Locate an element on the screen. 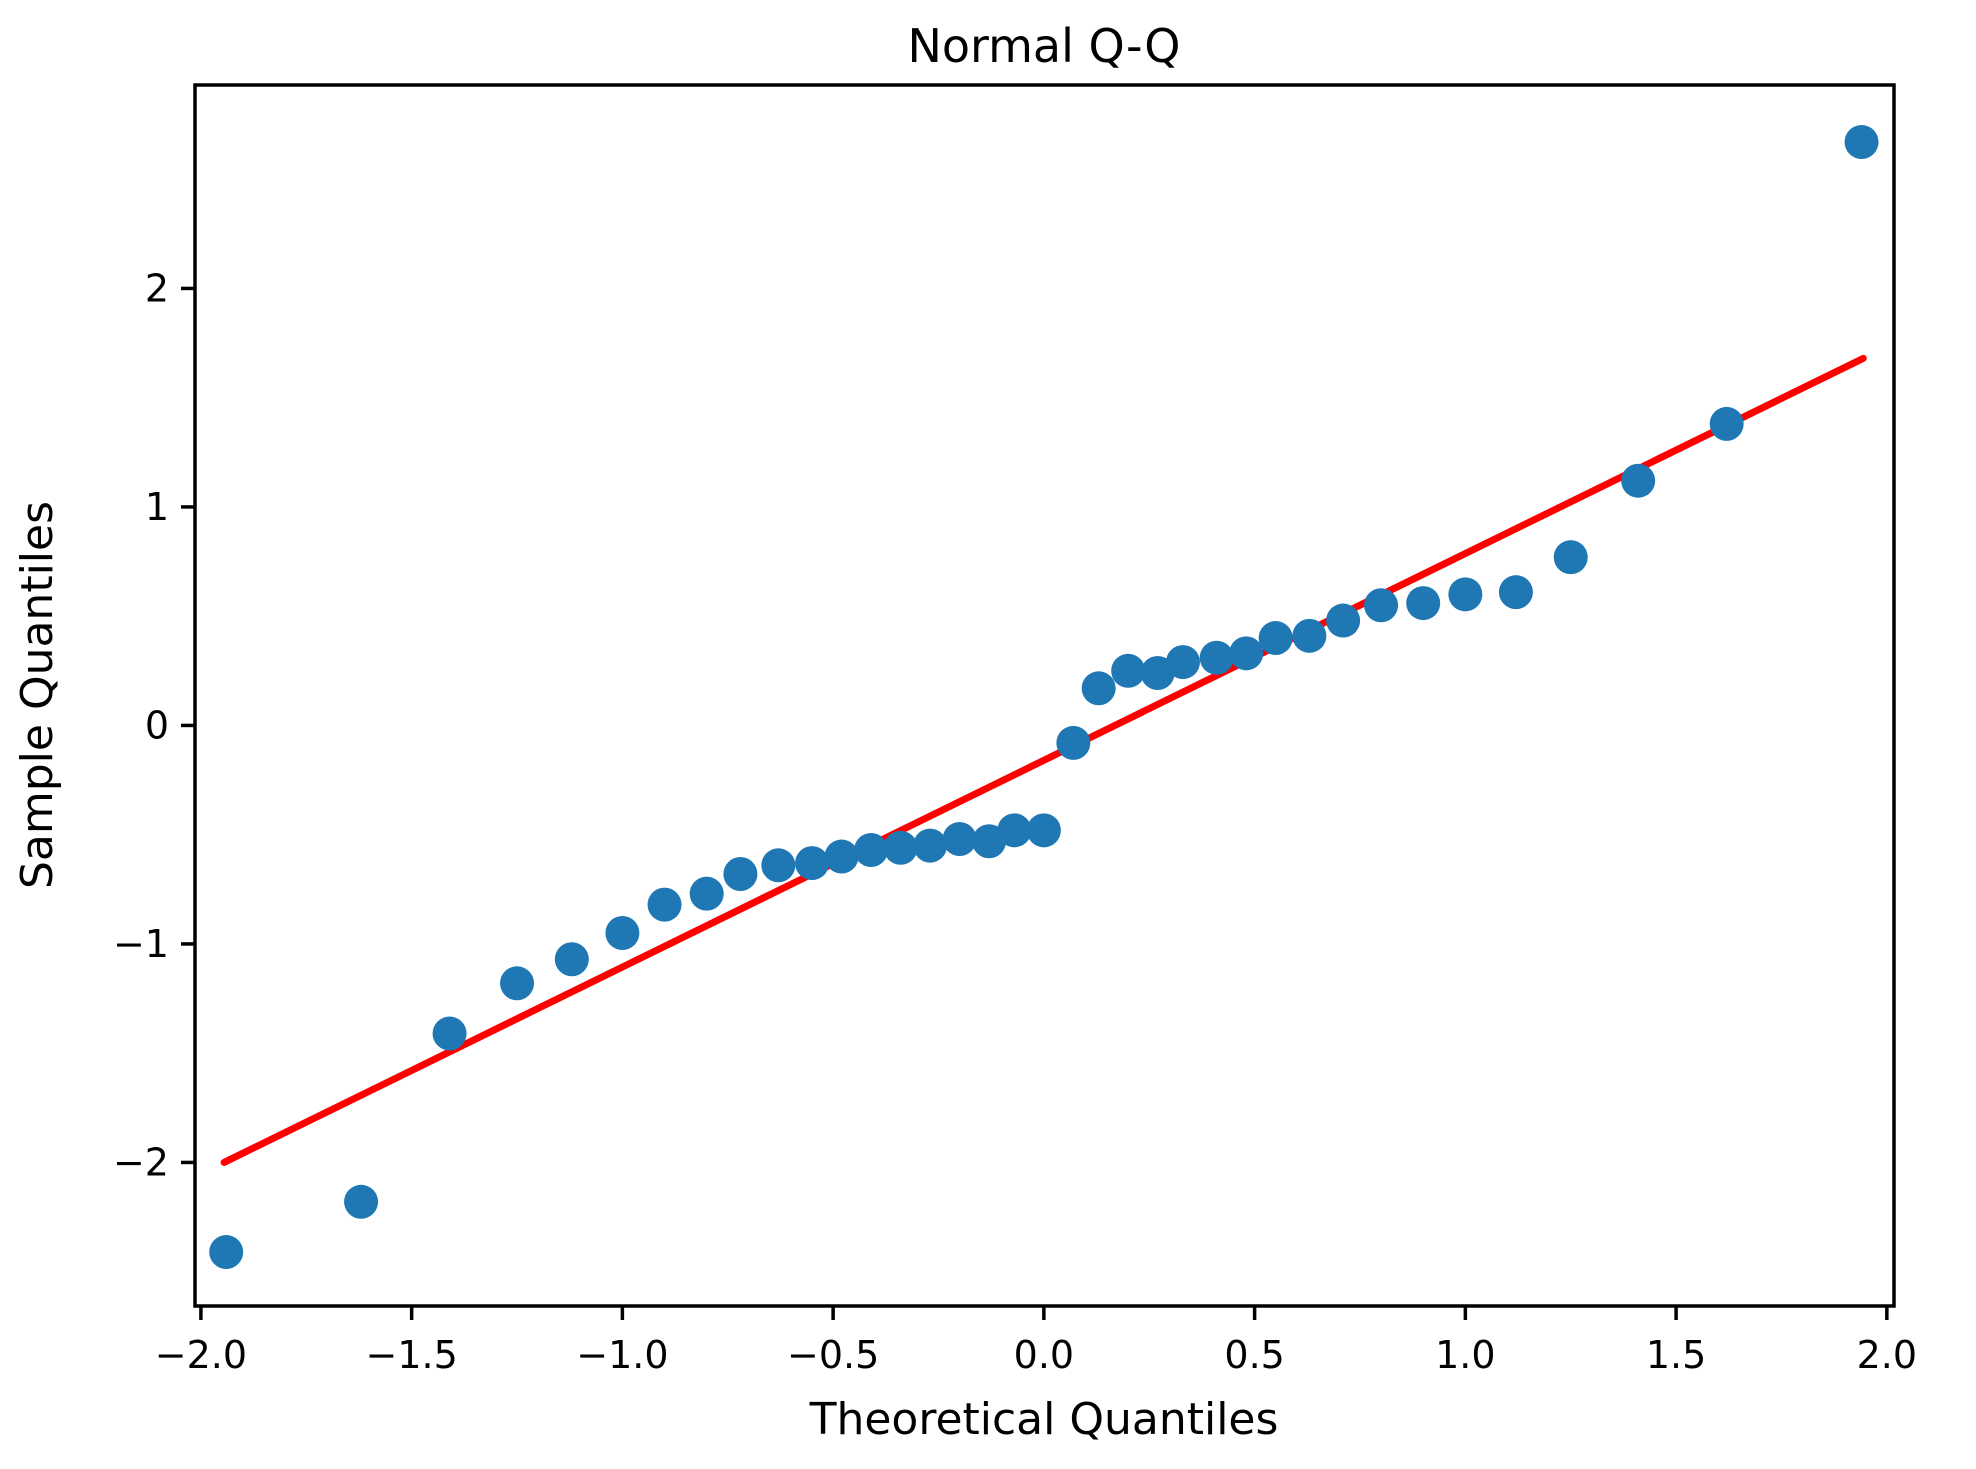  y-tick-label: −2 is located at coordinates (141, 1162).